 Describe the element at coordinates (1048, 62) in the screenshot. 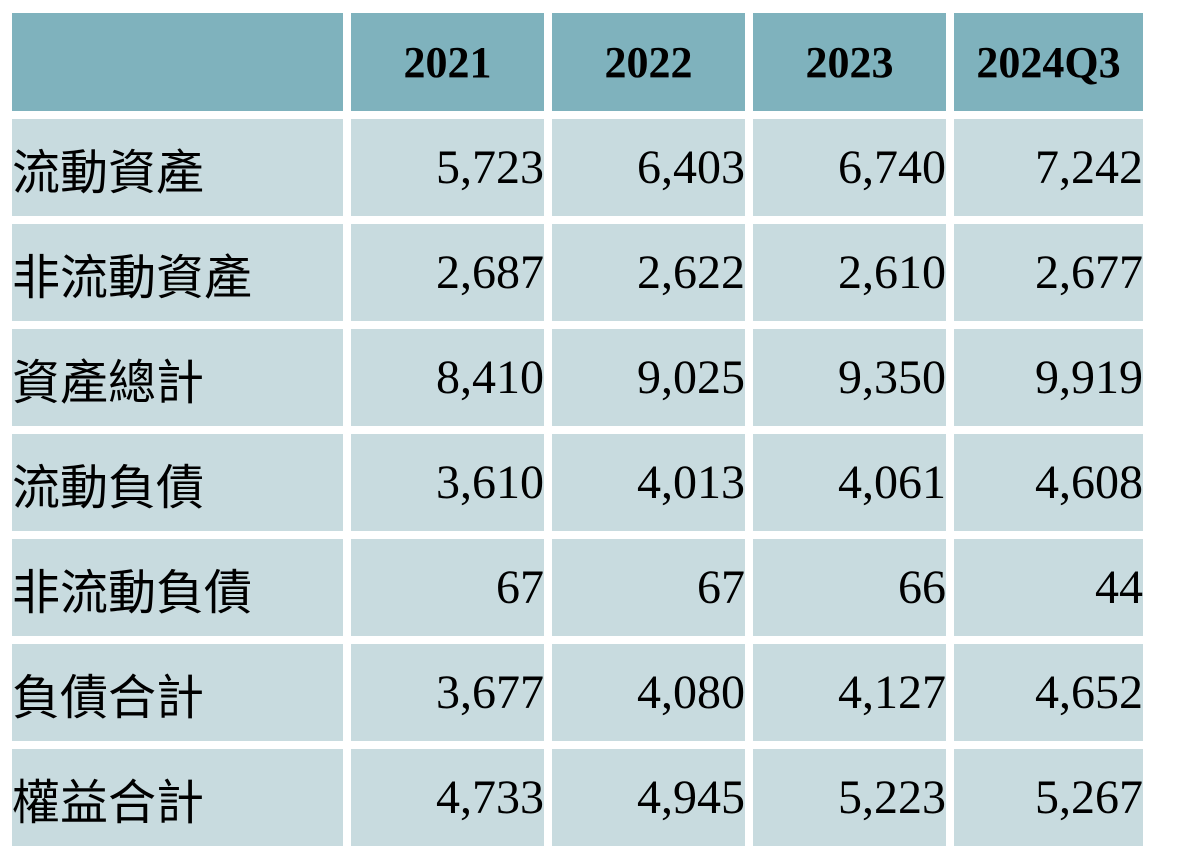

I see `column-header-2024q3: 2024Q3` at that location.